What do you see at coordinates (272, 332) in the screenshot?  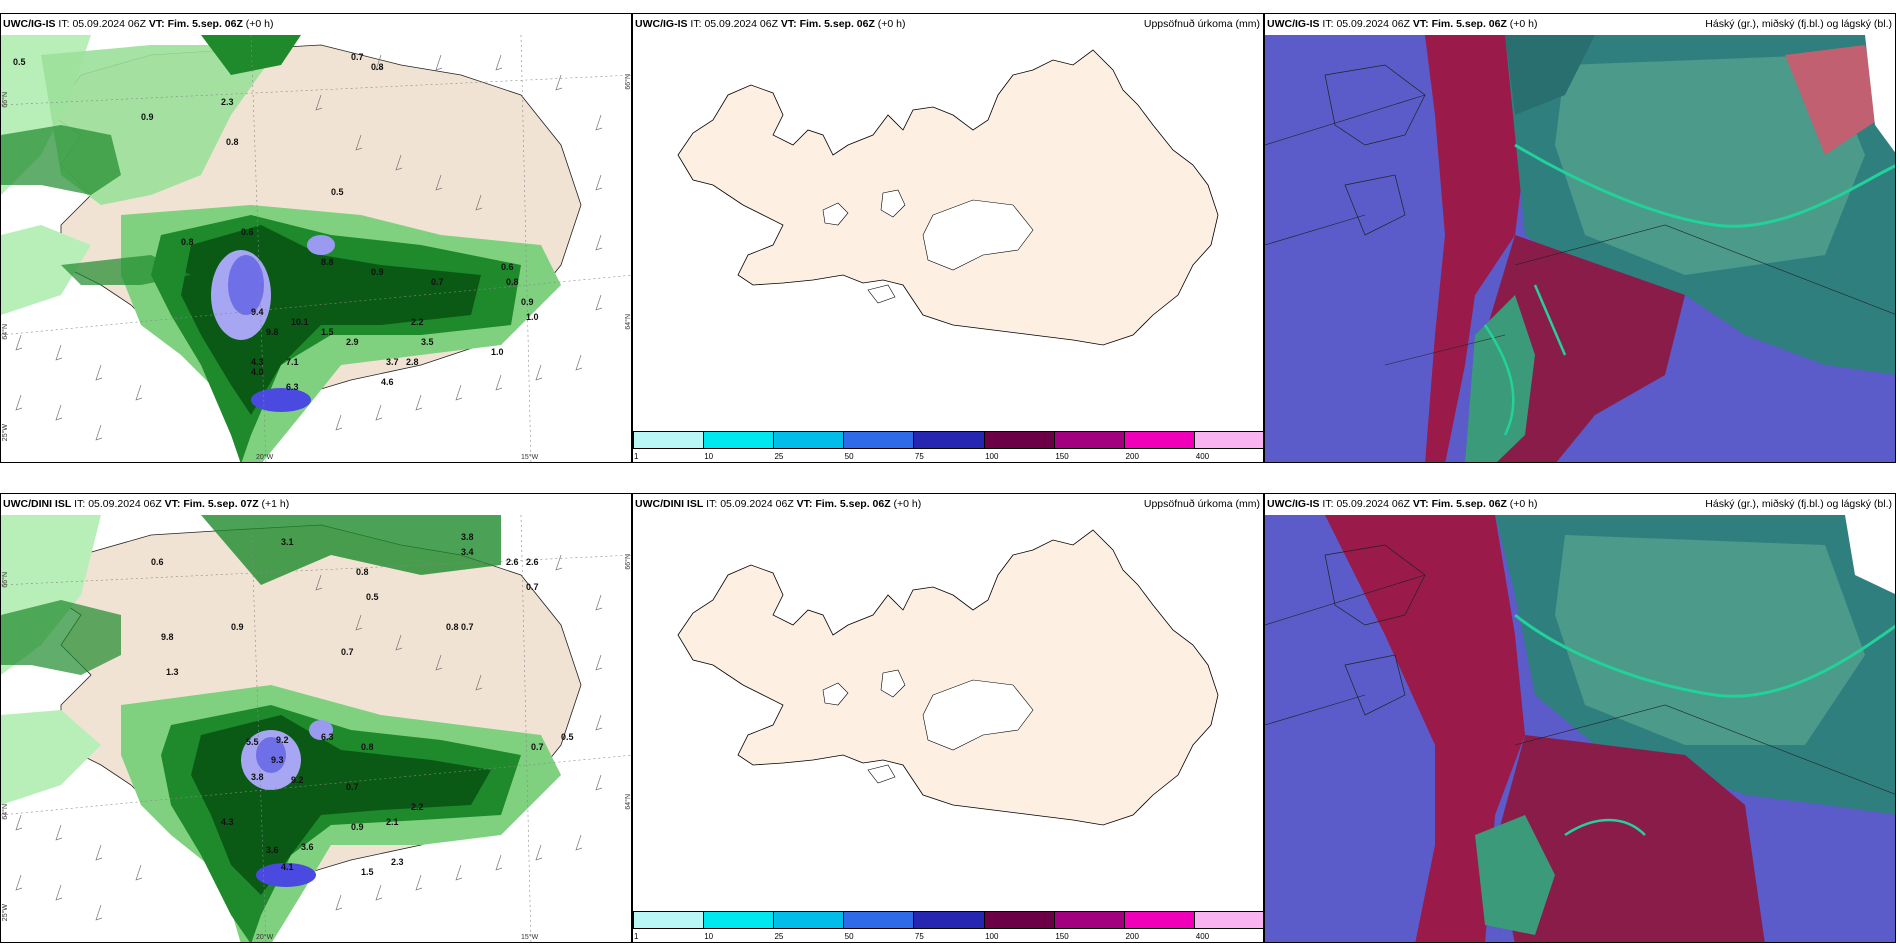 I see `precip-value-label: 9.8` at bounding box center [272, 332].